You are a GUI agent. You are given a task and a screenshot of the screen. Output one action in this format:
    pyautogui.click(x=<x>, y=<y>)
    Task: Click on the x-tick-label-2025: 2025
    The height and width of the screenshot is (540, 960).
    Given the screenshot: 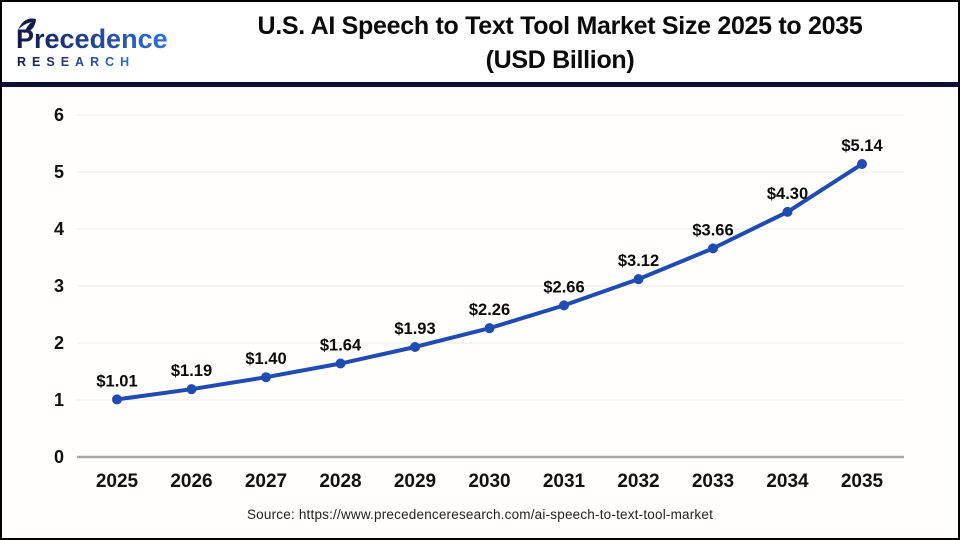 What is the action you would take?
    pyautogui.click(x=117, y=481)
    